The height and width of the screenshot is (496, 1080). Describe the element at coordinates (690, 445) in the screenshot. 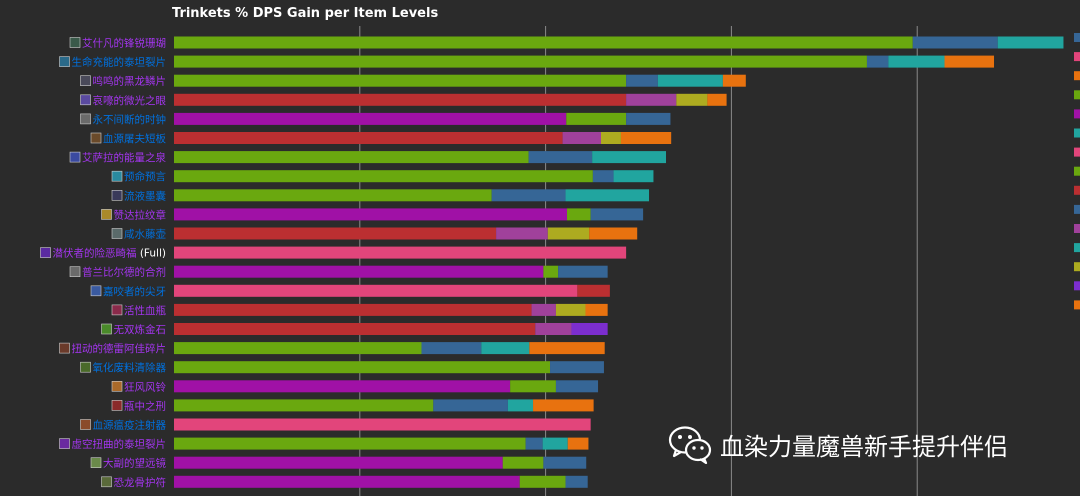

I see `wechat-icon` at that location.